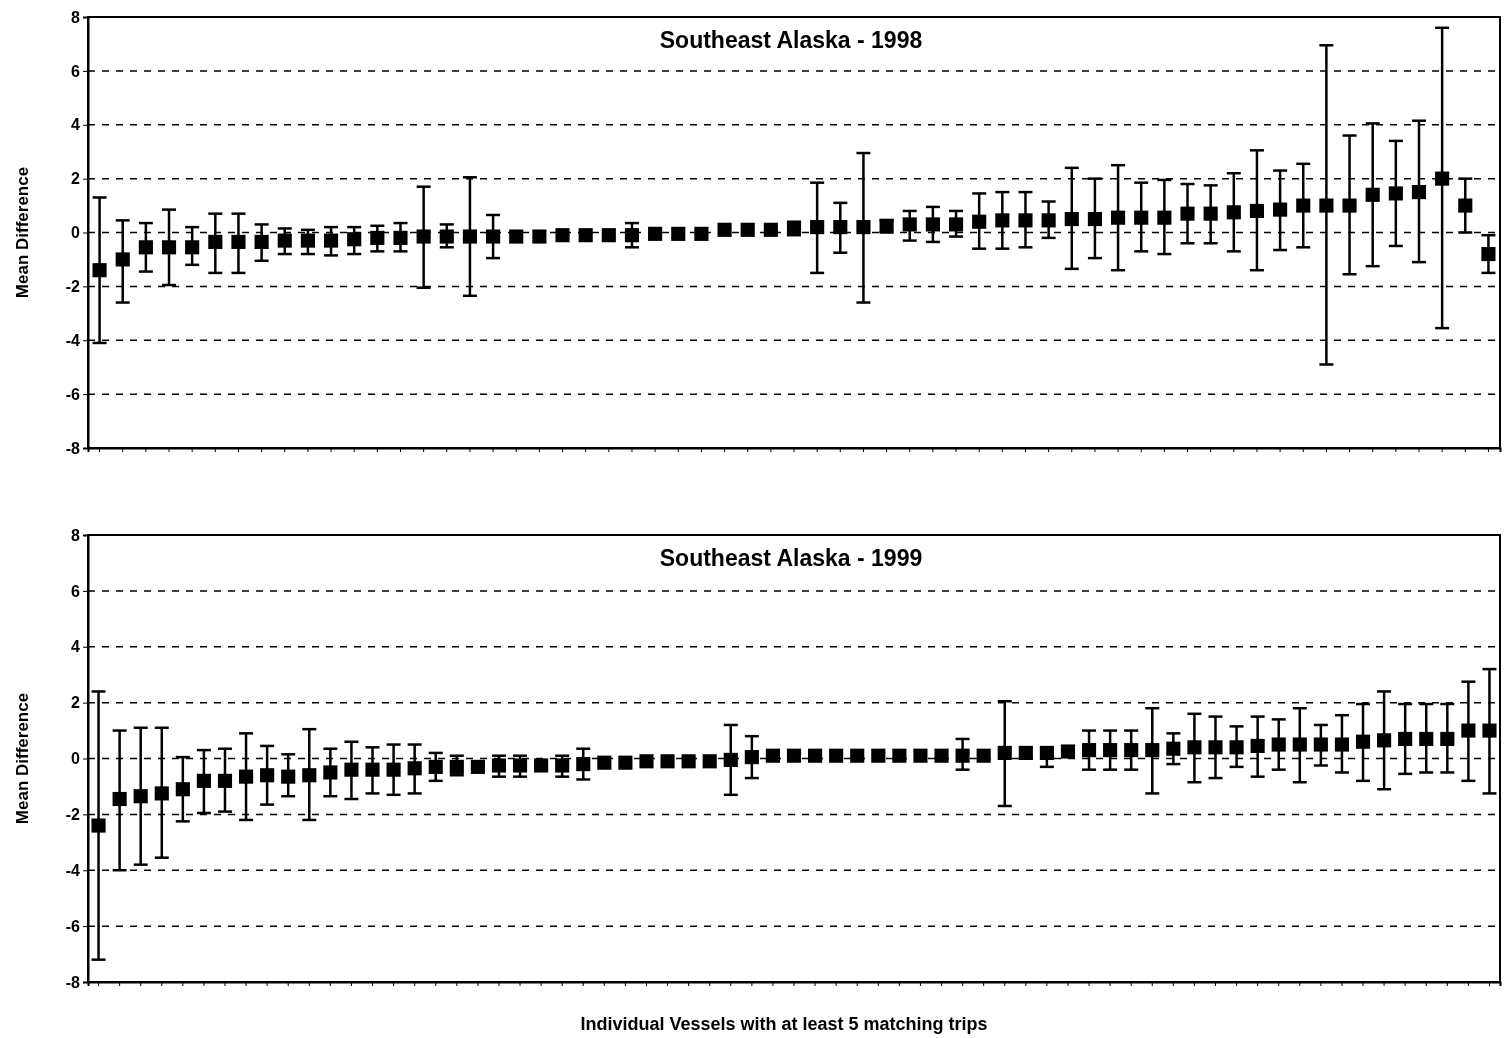  What do you see at coordinates (784, 1024) in the screenshot?
I see `x-axis-title: Individual Vessels with at least 5 matching trips` at bounding box center [784, 1024].